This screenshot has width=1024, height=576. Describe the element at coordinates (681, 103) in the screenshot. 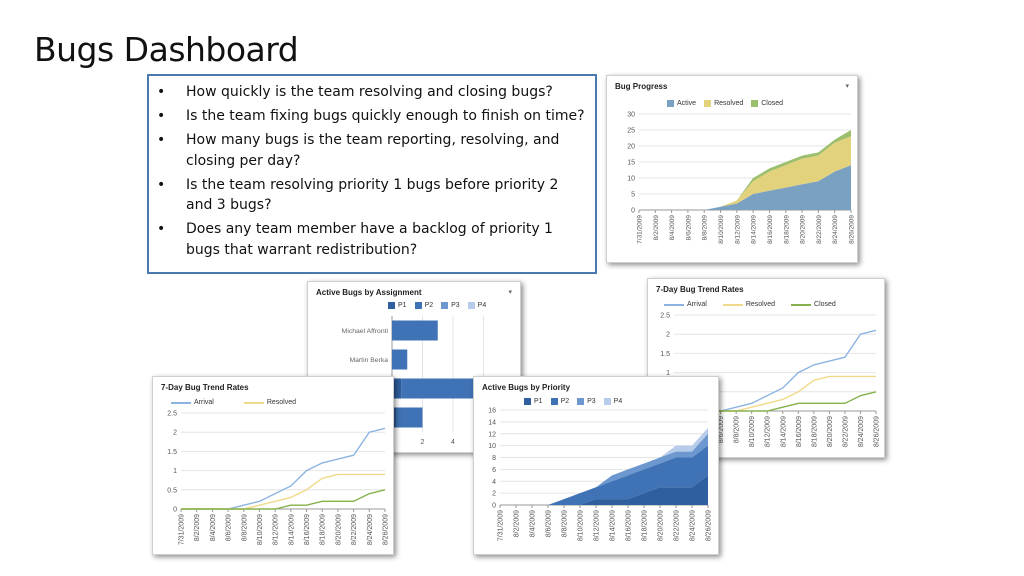

I see `legend-item: Active` at that location.